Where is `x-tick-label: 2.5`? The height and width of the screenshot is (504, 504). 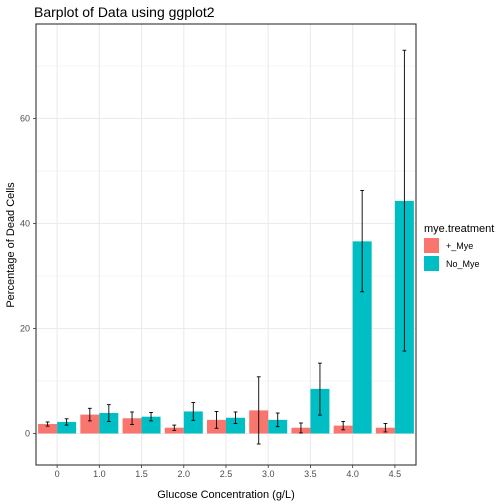
x-tick-label: 2.5 is located at coordinates (226, 474).